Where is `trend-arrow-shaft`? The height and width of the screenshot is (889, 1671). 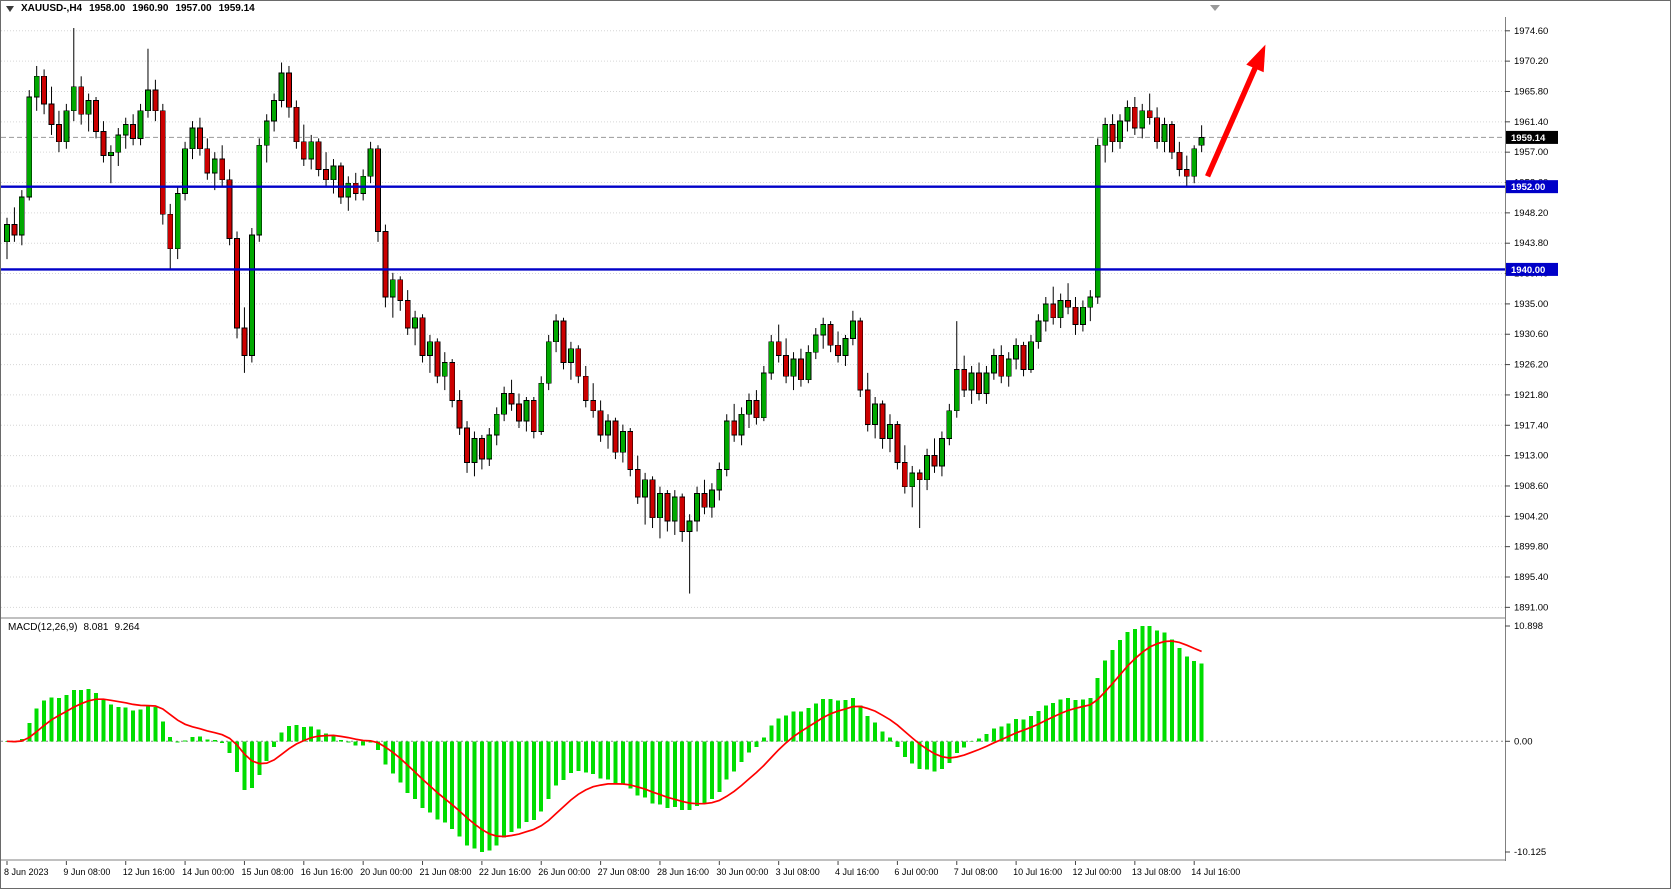
trend-arrow-shaft is located at coordinates (1232, 119).